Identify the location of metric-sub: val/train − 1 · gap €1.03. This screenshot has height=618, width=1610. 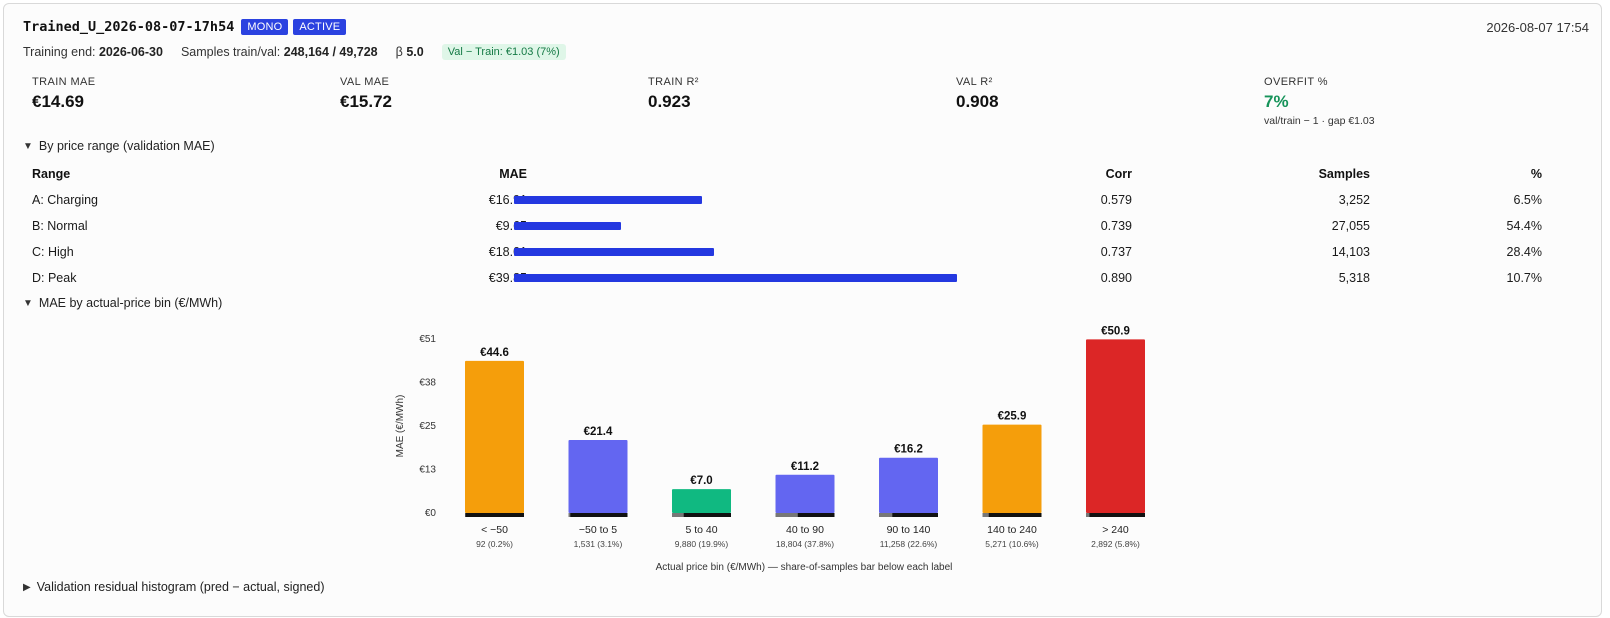
(1319, 121).